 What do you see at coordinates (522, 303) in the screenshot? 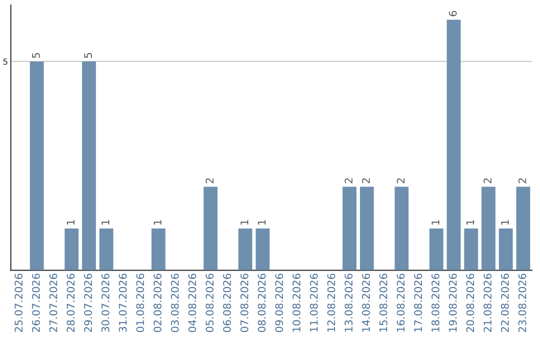
I see `x-tick-label: 23.08.2026` at bounding box center [522, 303].